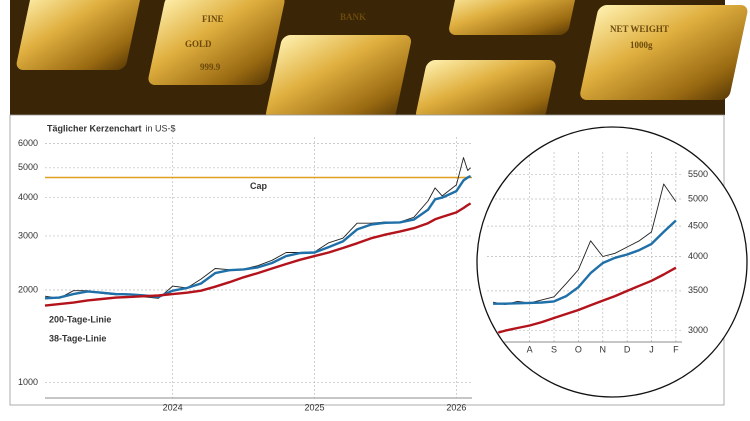  I want to click on x-tick-label: O, so click(578, 349).